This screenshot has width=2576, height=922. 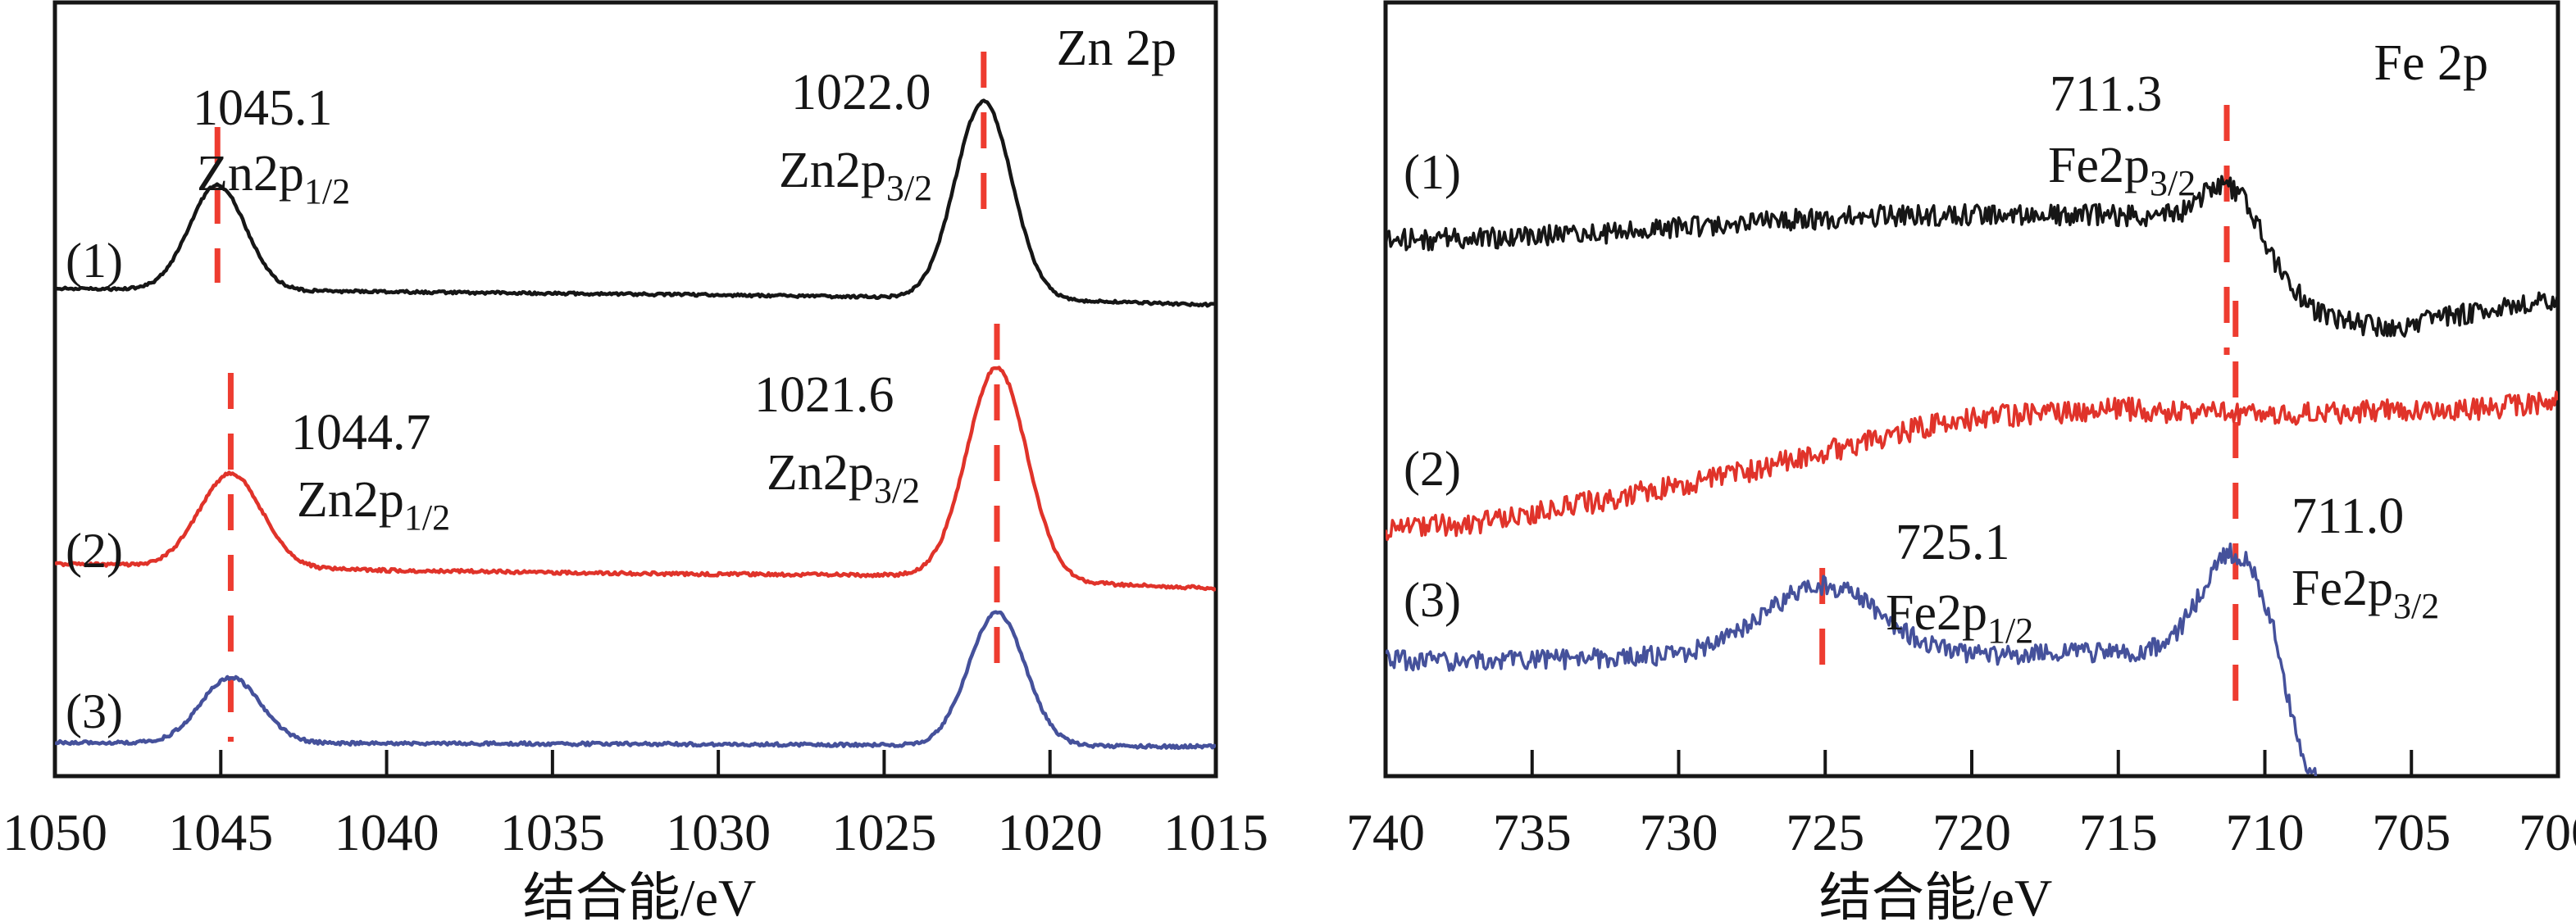 I want to click on x-tick-label: 730, so click(x=1679, y=832).